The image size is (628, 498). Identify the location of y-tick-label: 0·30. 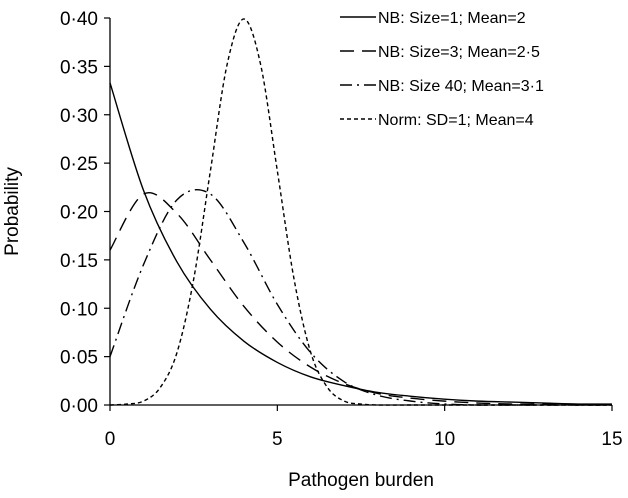
(79, 116).